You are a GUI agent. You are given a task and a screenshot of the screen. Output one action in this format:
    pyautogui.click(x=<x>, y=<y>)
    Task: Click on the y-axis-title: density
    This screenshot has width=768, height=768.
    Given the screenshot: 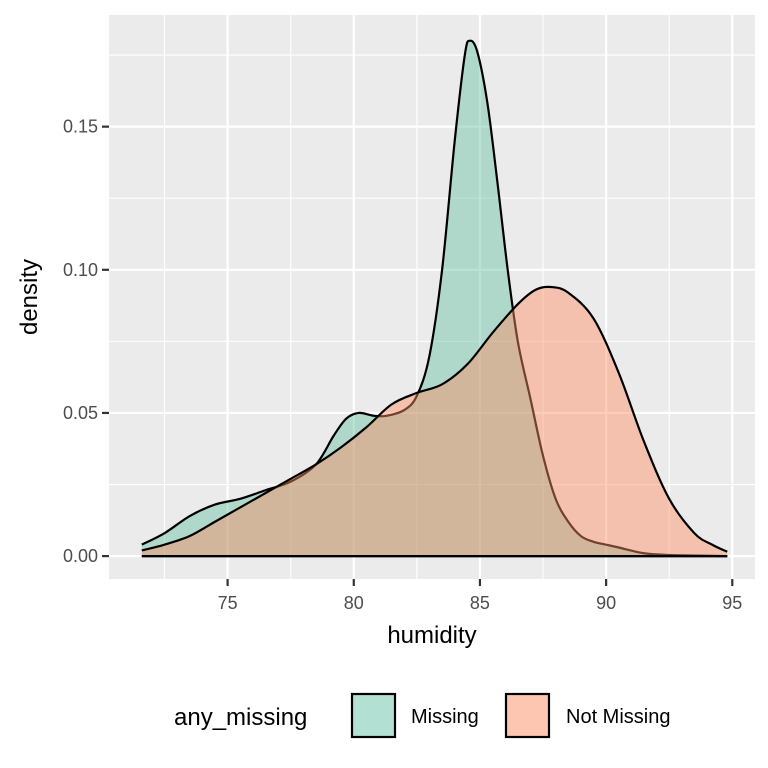 What is the action you would take?
    pyautogui.click(x=29, y=297)
    